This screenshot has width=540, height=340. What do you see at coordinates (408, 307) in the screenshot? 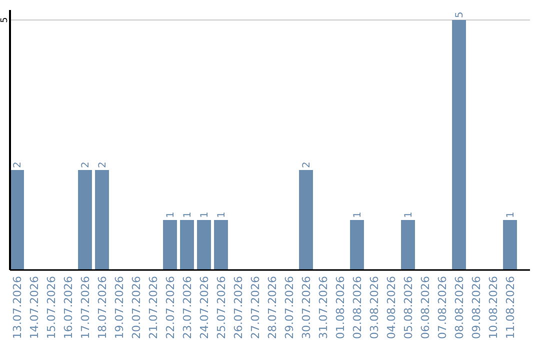
I see `x-tick-label: 05.08.2026` at bounding box center [408, 307].